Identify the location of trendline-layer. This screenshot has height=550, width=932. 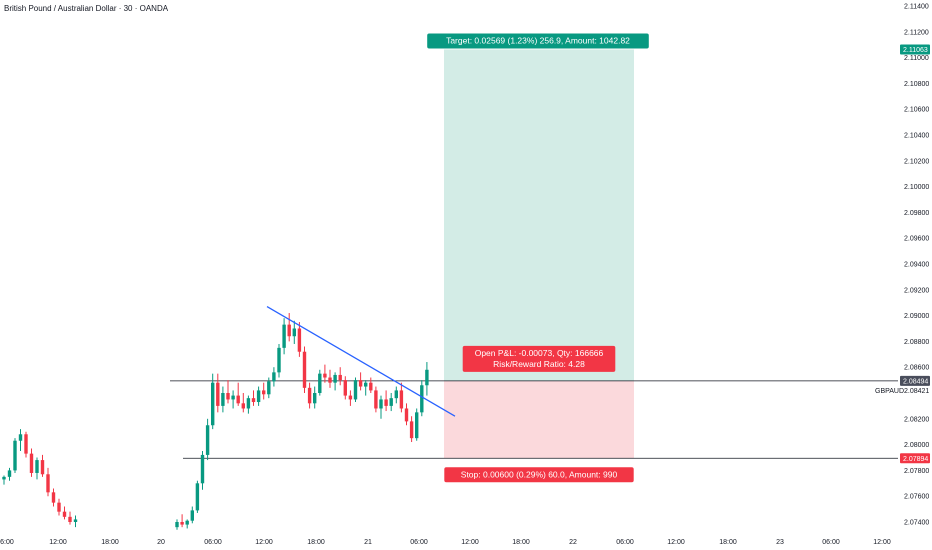
(361, 361).